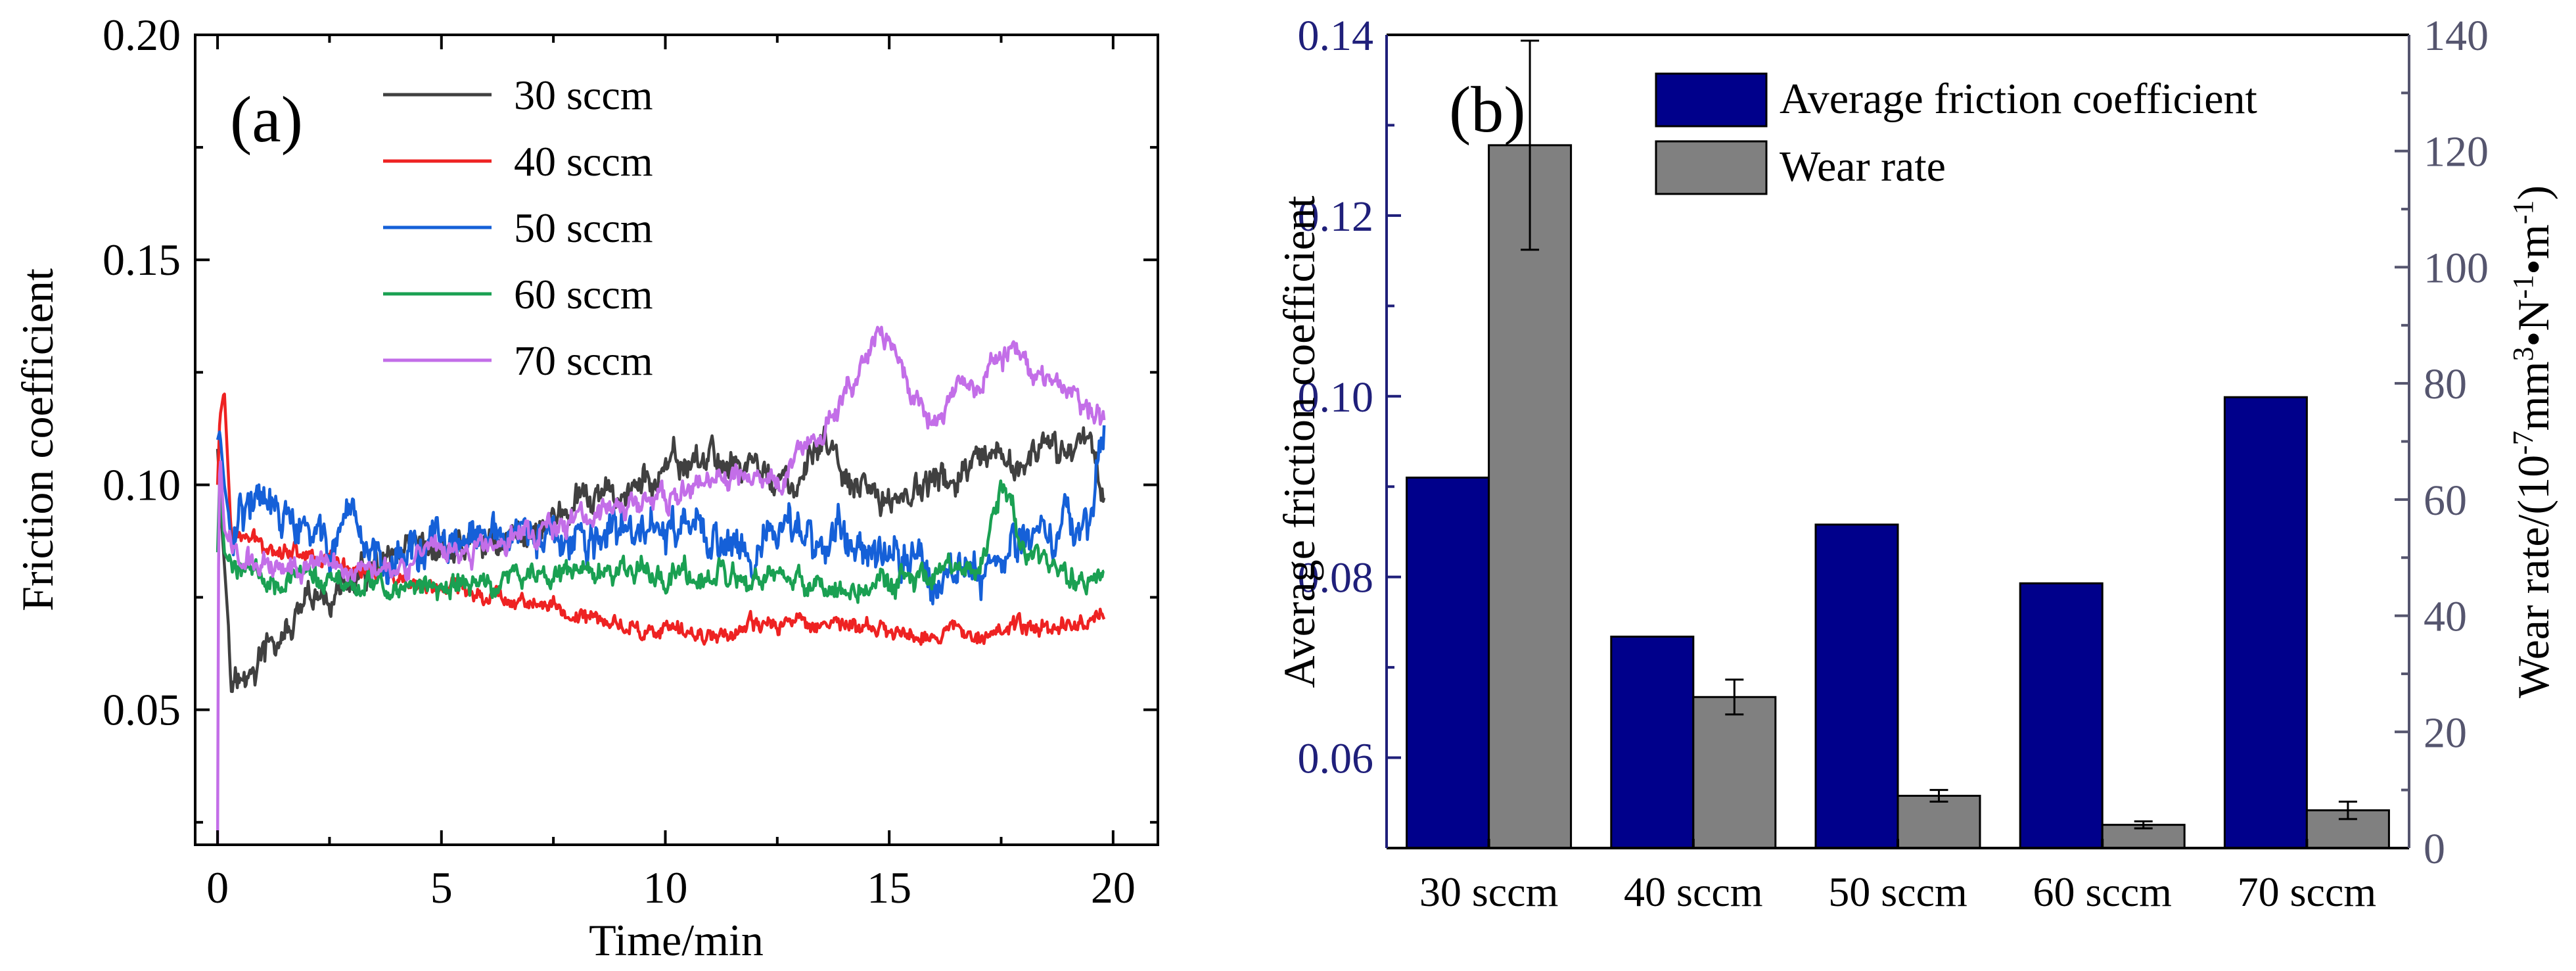 The width and height of the screenshot is (2576, 971). Describe the element at coordinates (142, 260) in the screenshot. I see `y-tick-label: 0.15` at that location.